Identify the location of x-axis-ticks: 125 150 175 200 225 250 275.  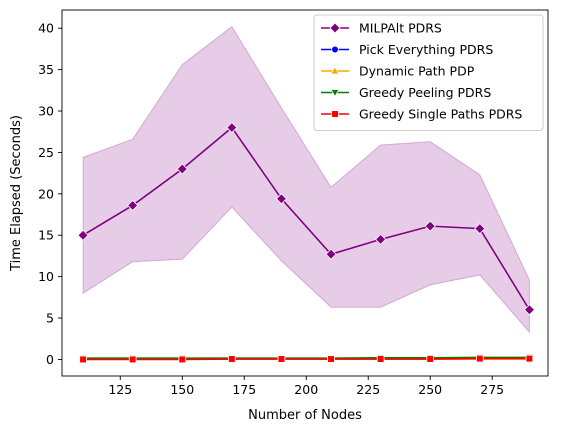
(306, 386).